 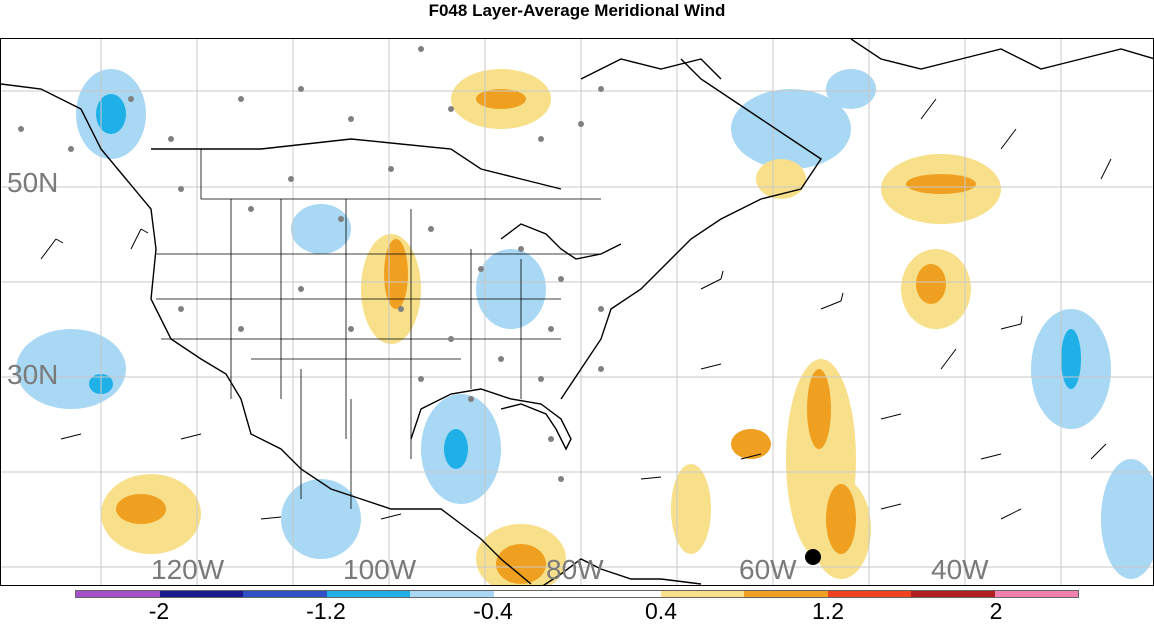 I want to click on lon-label-80w: 80W, so click(x=575, y=569).